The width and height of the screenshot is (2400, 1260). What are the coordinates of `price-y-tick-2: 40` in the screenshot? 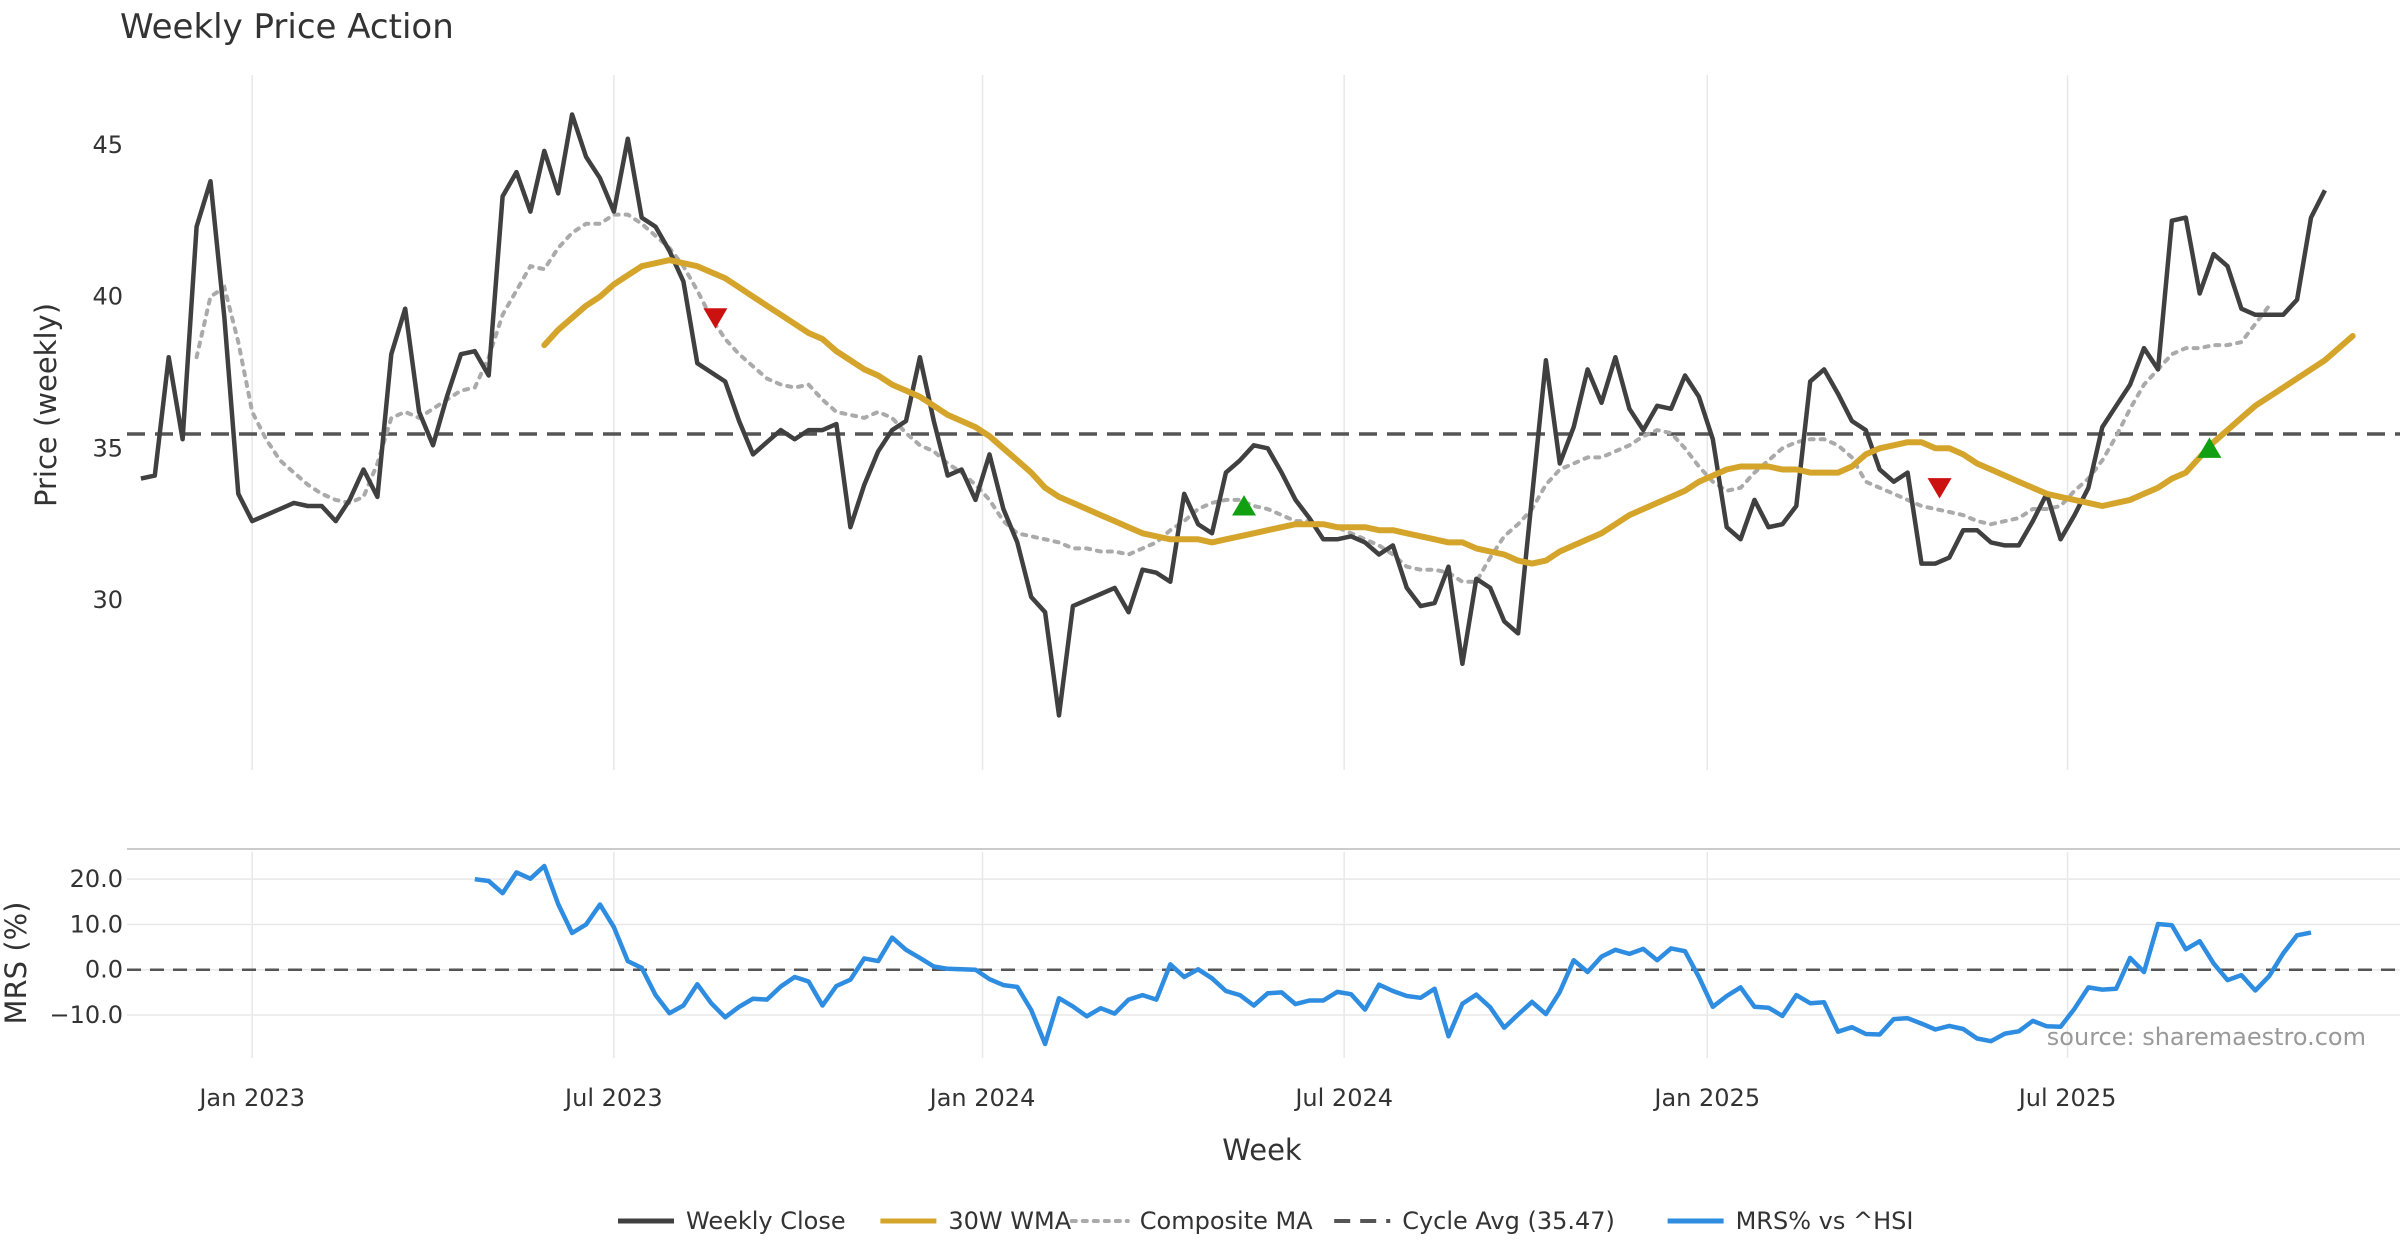 It's located at (107, 297).